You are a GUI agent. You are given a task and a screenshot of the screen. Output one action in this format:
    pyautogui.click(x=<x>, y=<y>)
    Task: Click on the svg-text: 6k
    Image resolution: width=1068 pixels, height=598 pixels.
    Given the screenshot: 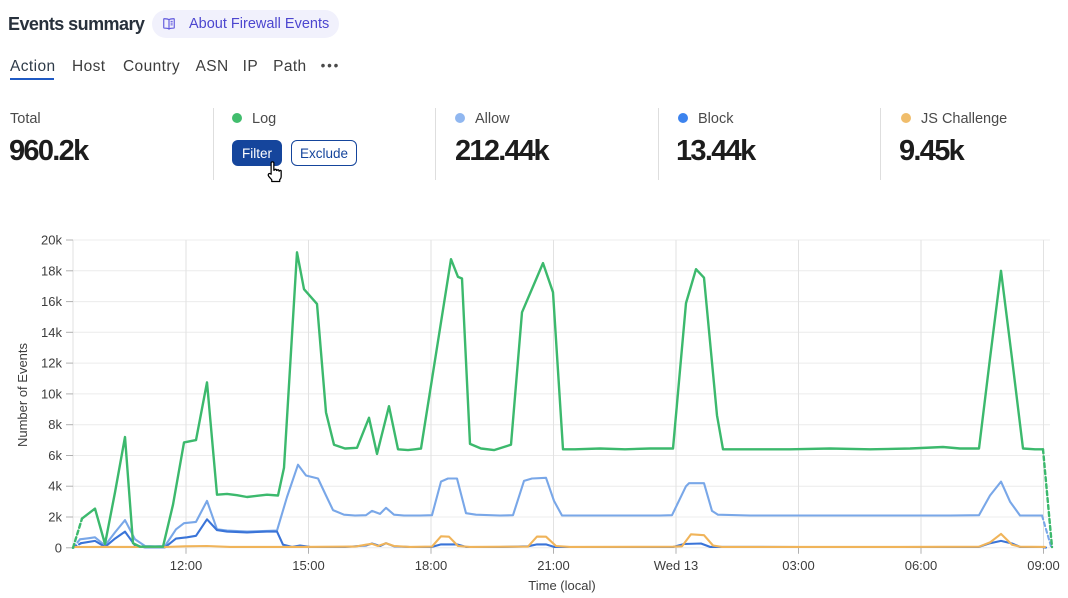 What is the action you would take?
    pyautogui.click(x=55, y=455)
    